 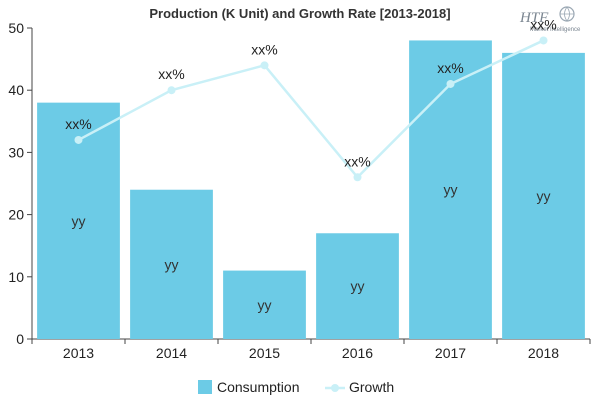 I want to click on y-tick-label: 30, so click(x=16, y=152).